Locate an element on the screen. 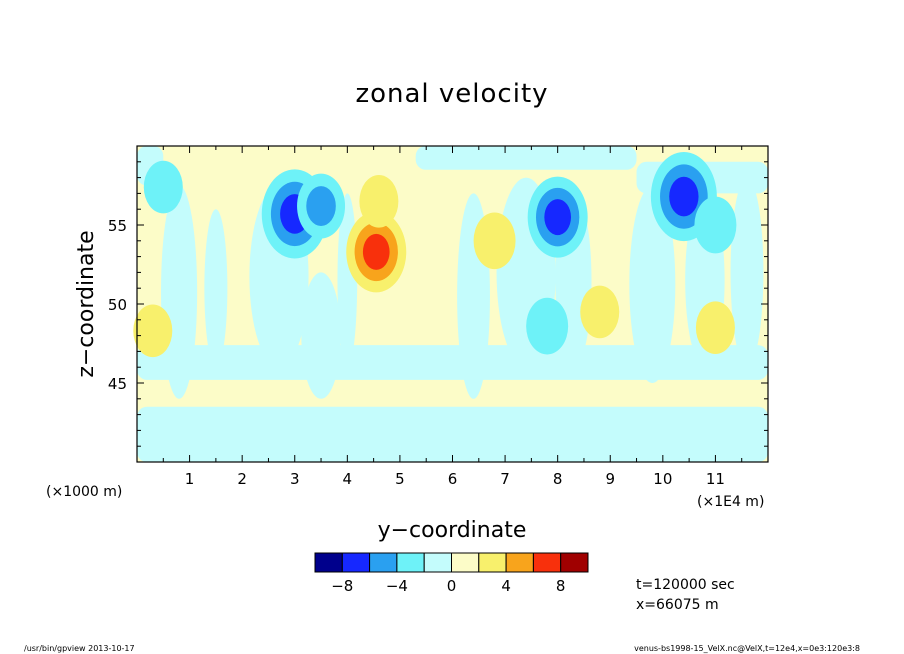  position-annotation: x=66075 m is located at coordinates (677, 605).